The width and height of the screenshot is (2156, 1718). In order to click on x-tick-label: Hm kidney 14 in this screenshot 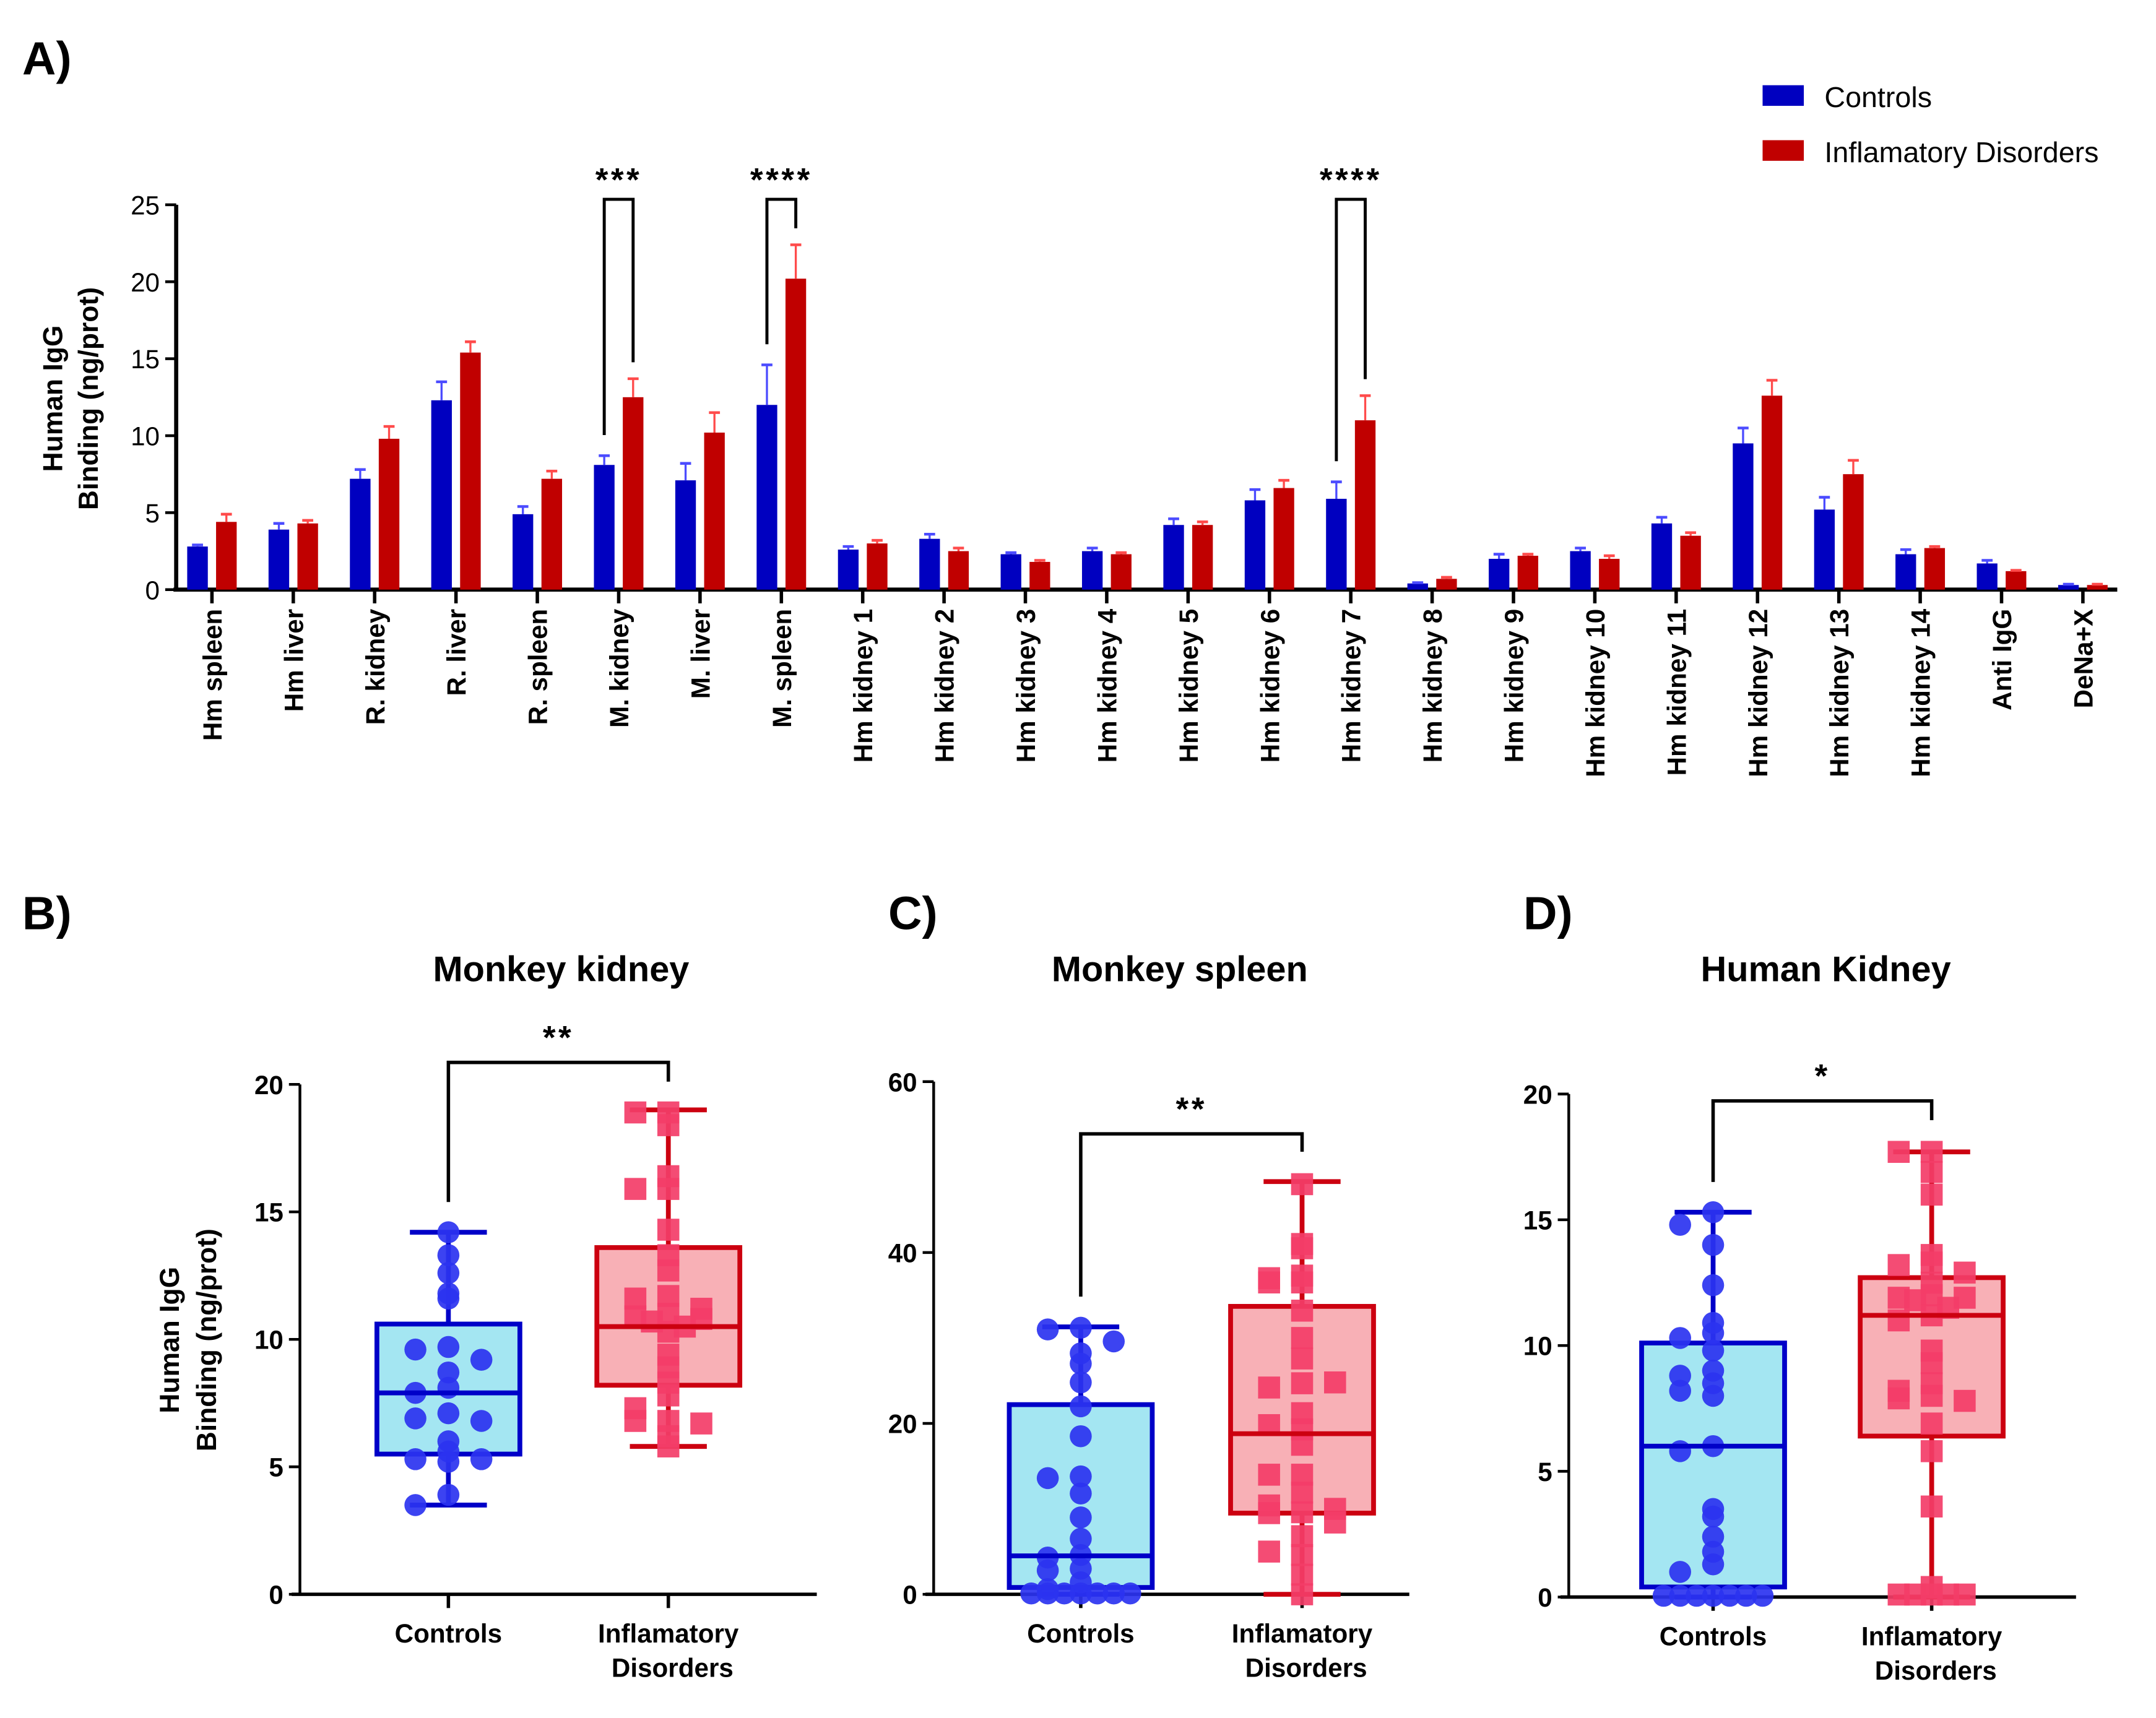, I will do `click(1921, 692)`.